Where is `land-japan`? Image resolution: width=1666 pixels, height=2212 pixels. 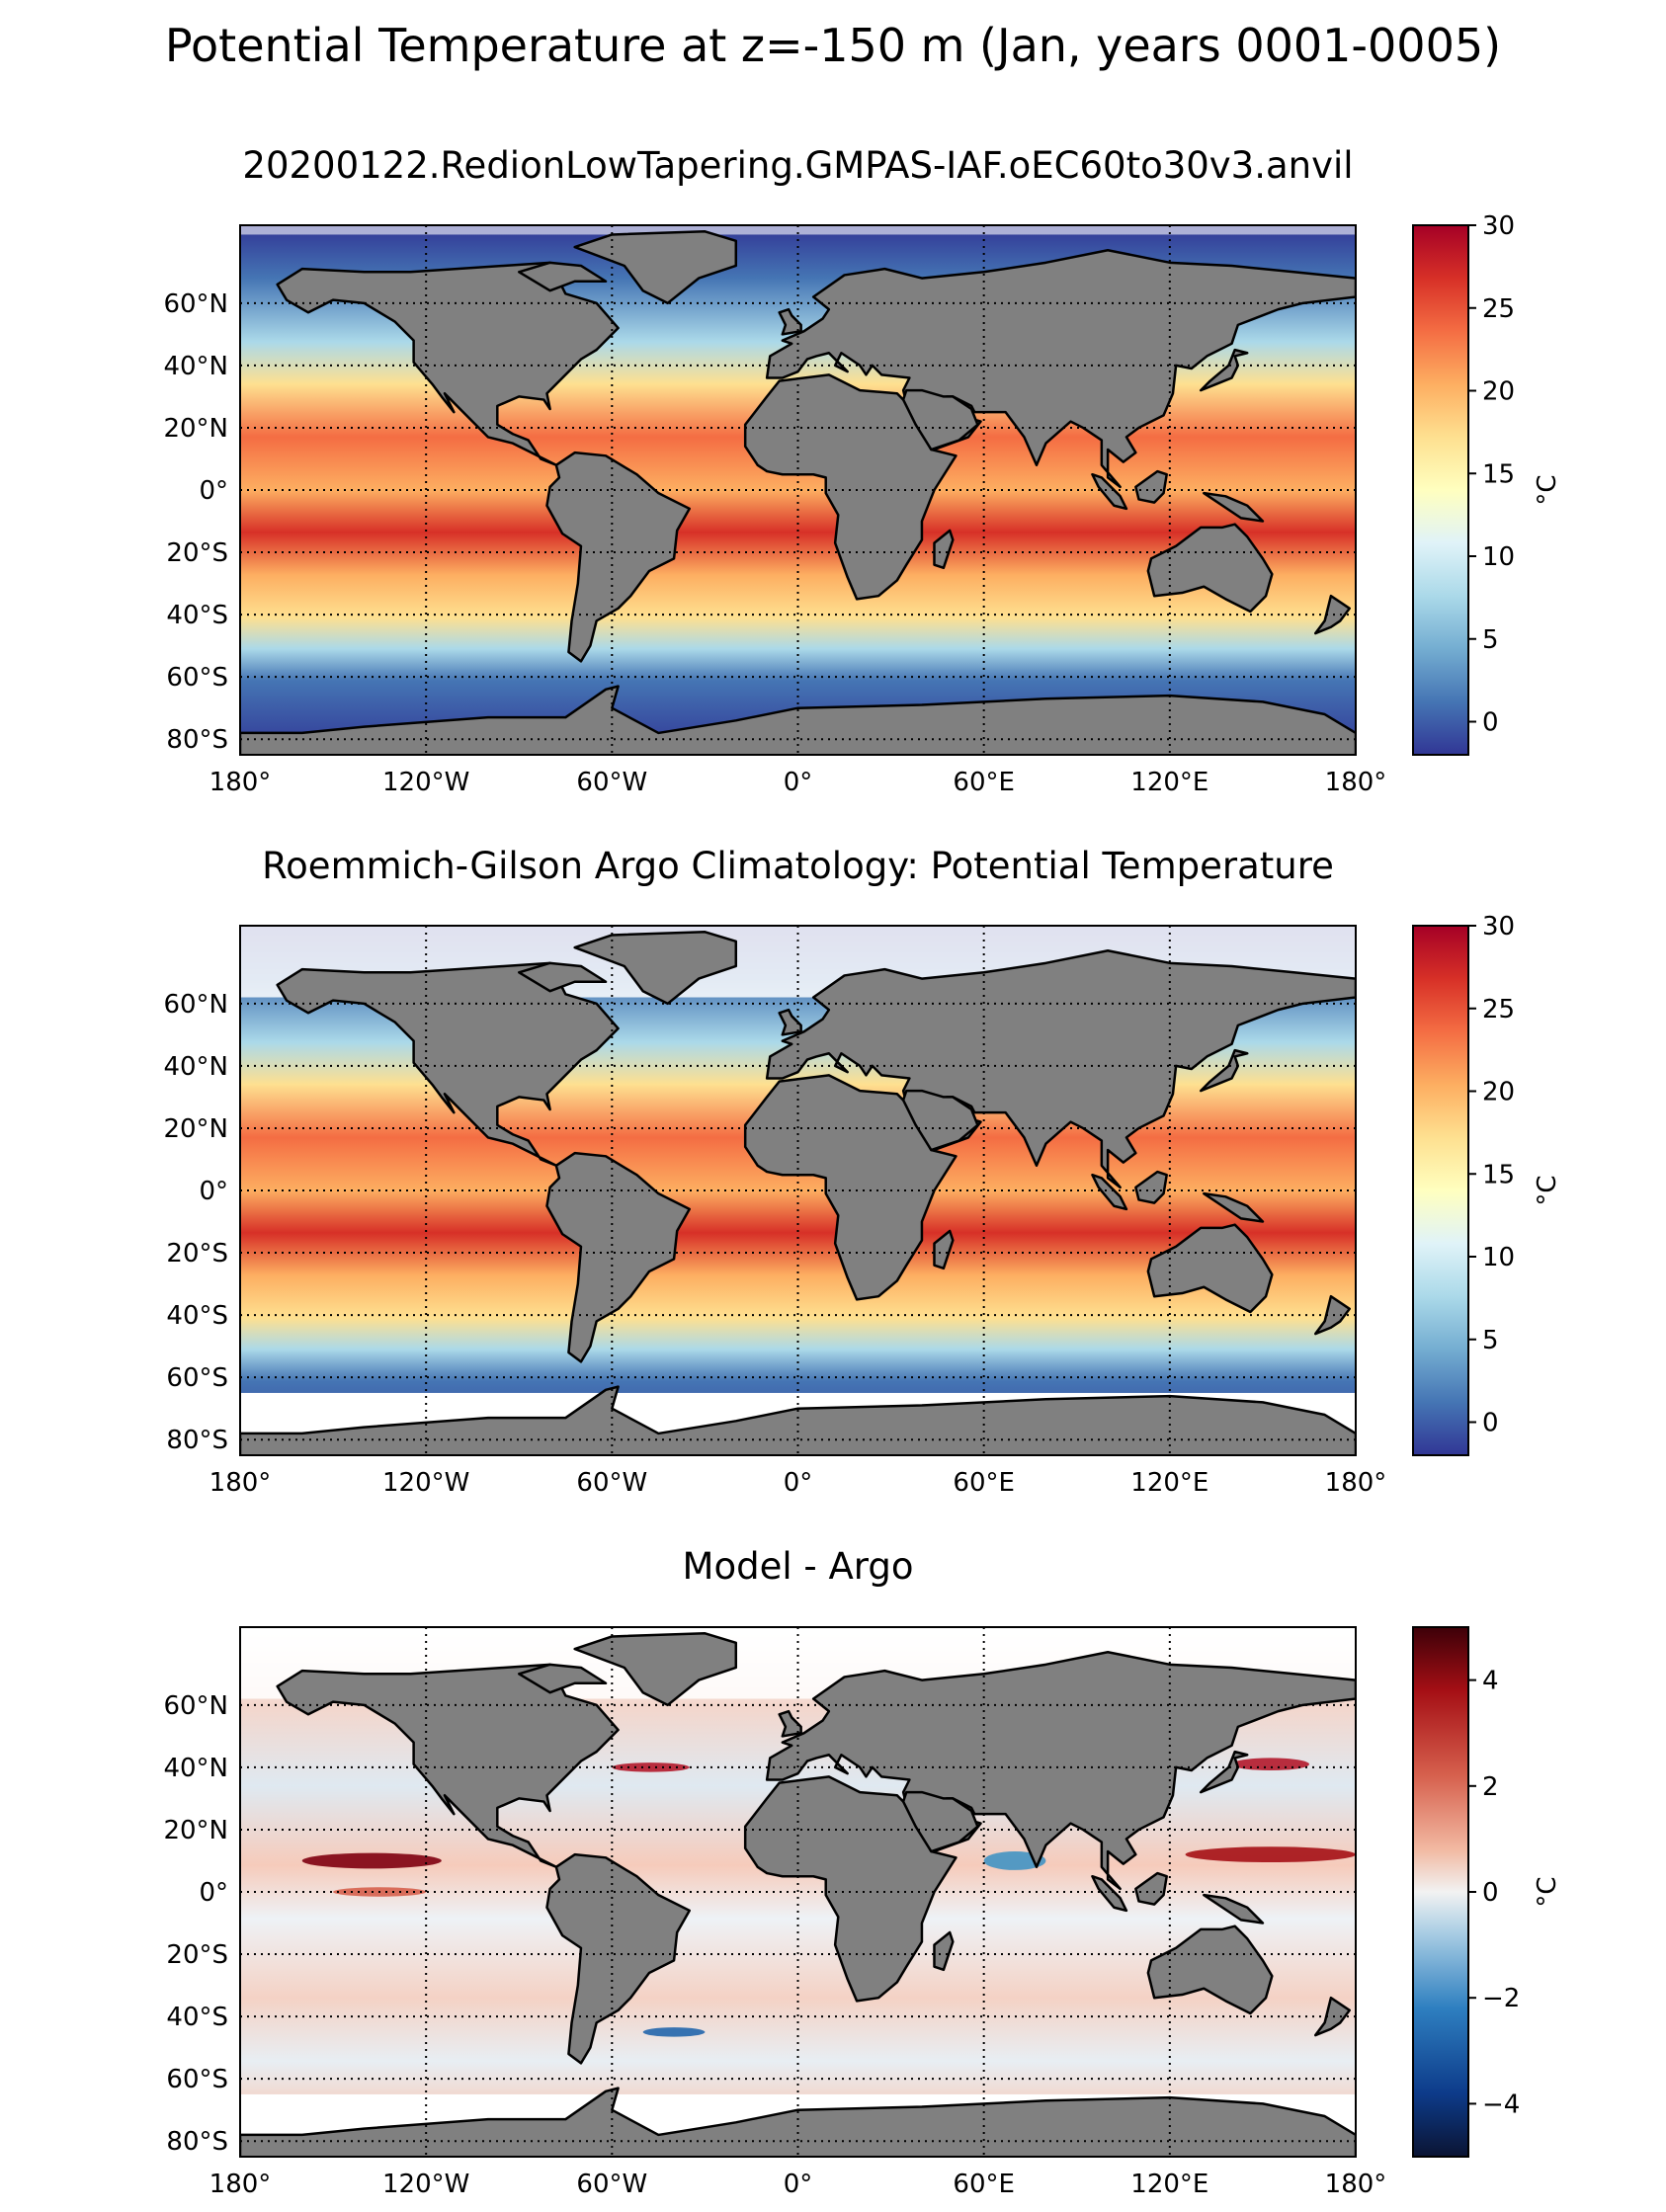 land-japan is located at coordinates (1224, 370).